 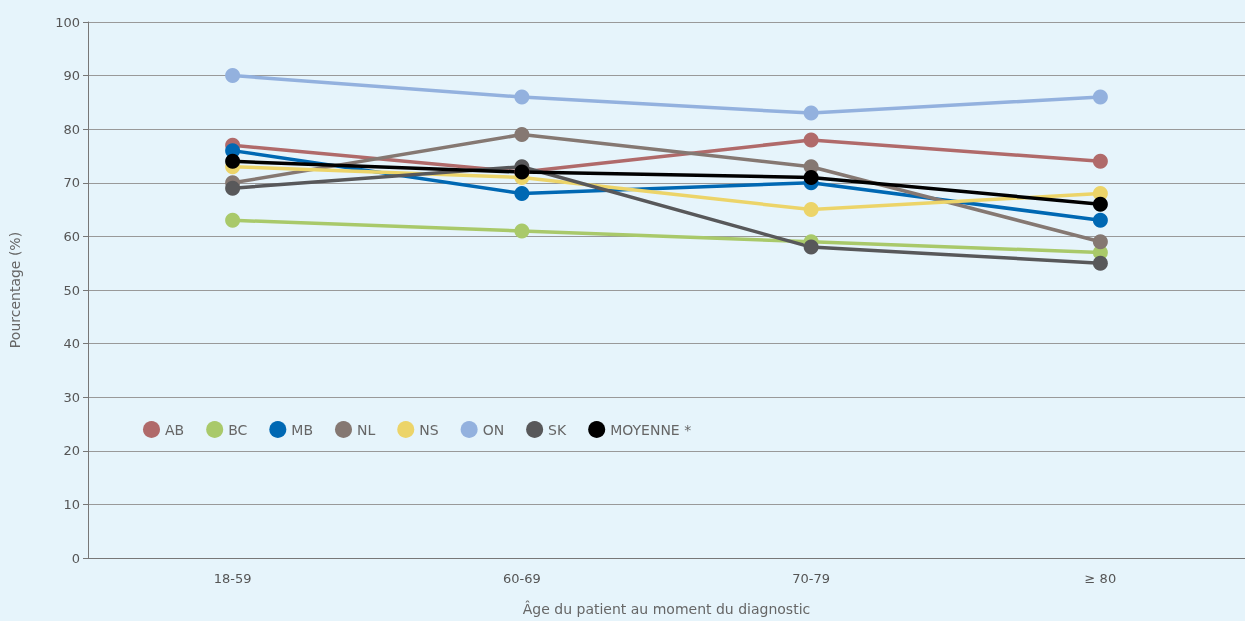 What do you see at coordinates (666, 608) in the screenshot?
I see `x-axis-title: Âge du patient au moment du diagnostic` at bounding box center [666, 608].